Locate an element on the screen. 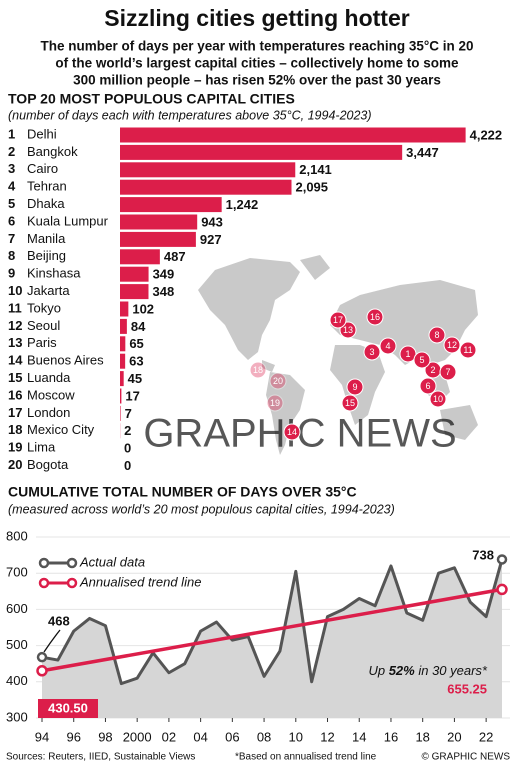 This screenshot has height=766, width=515. bar-title: TOP 20 MOST POPULOUS CAPITAL CITIES is located at coordinates (151, 99).